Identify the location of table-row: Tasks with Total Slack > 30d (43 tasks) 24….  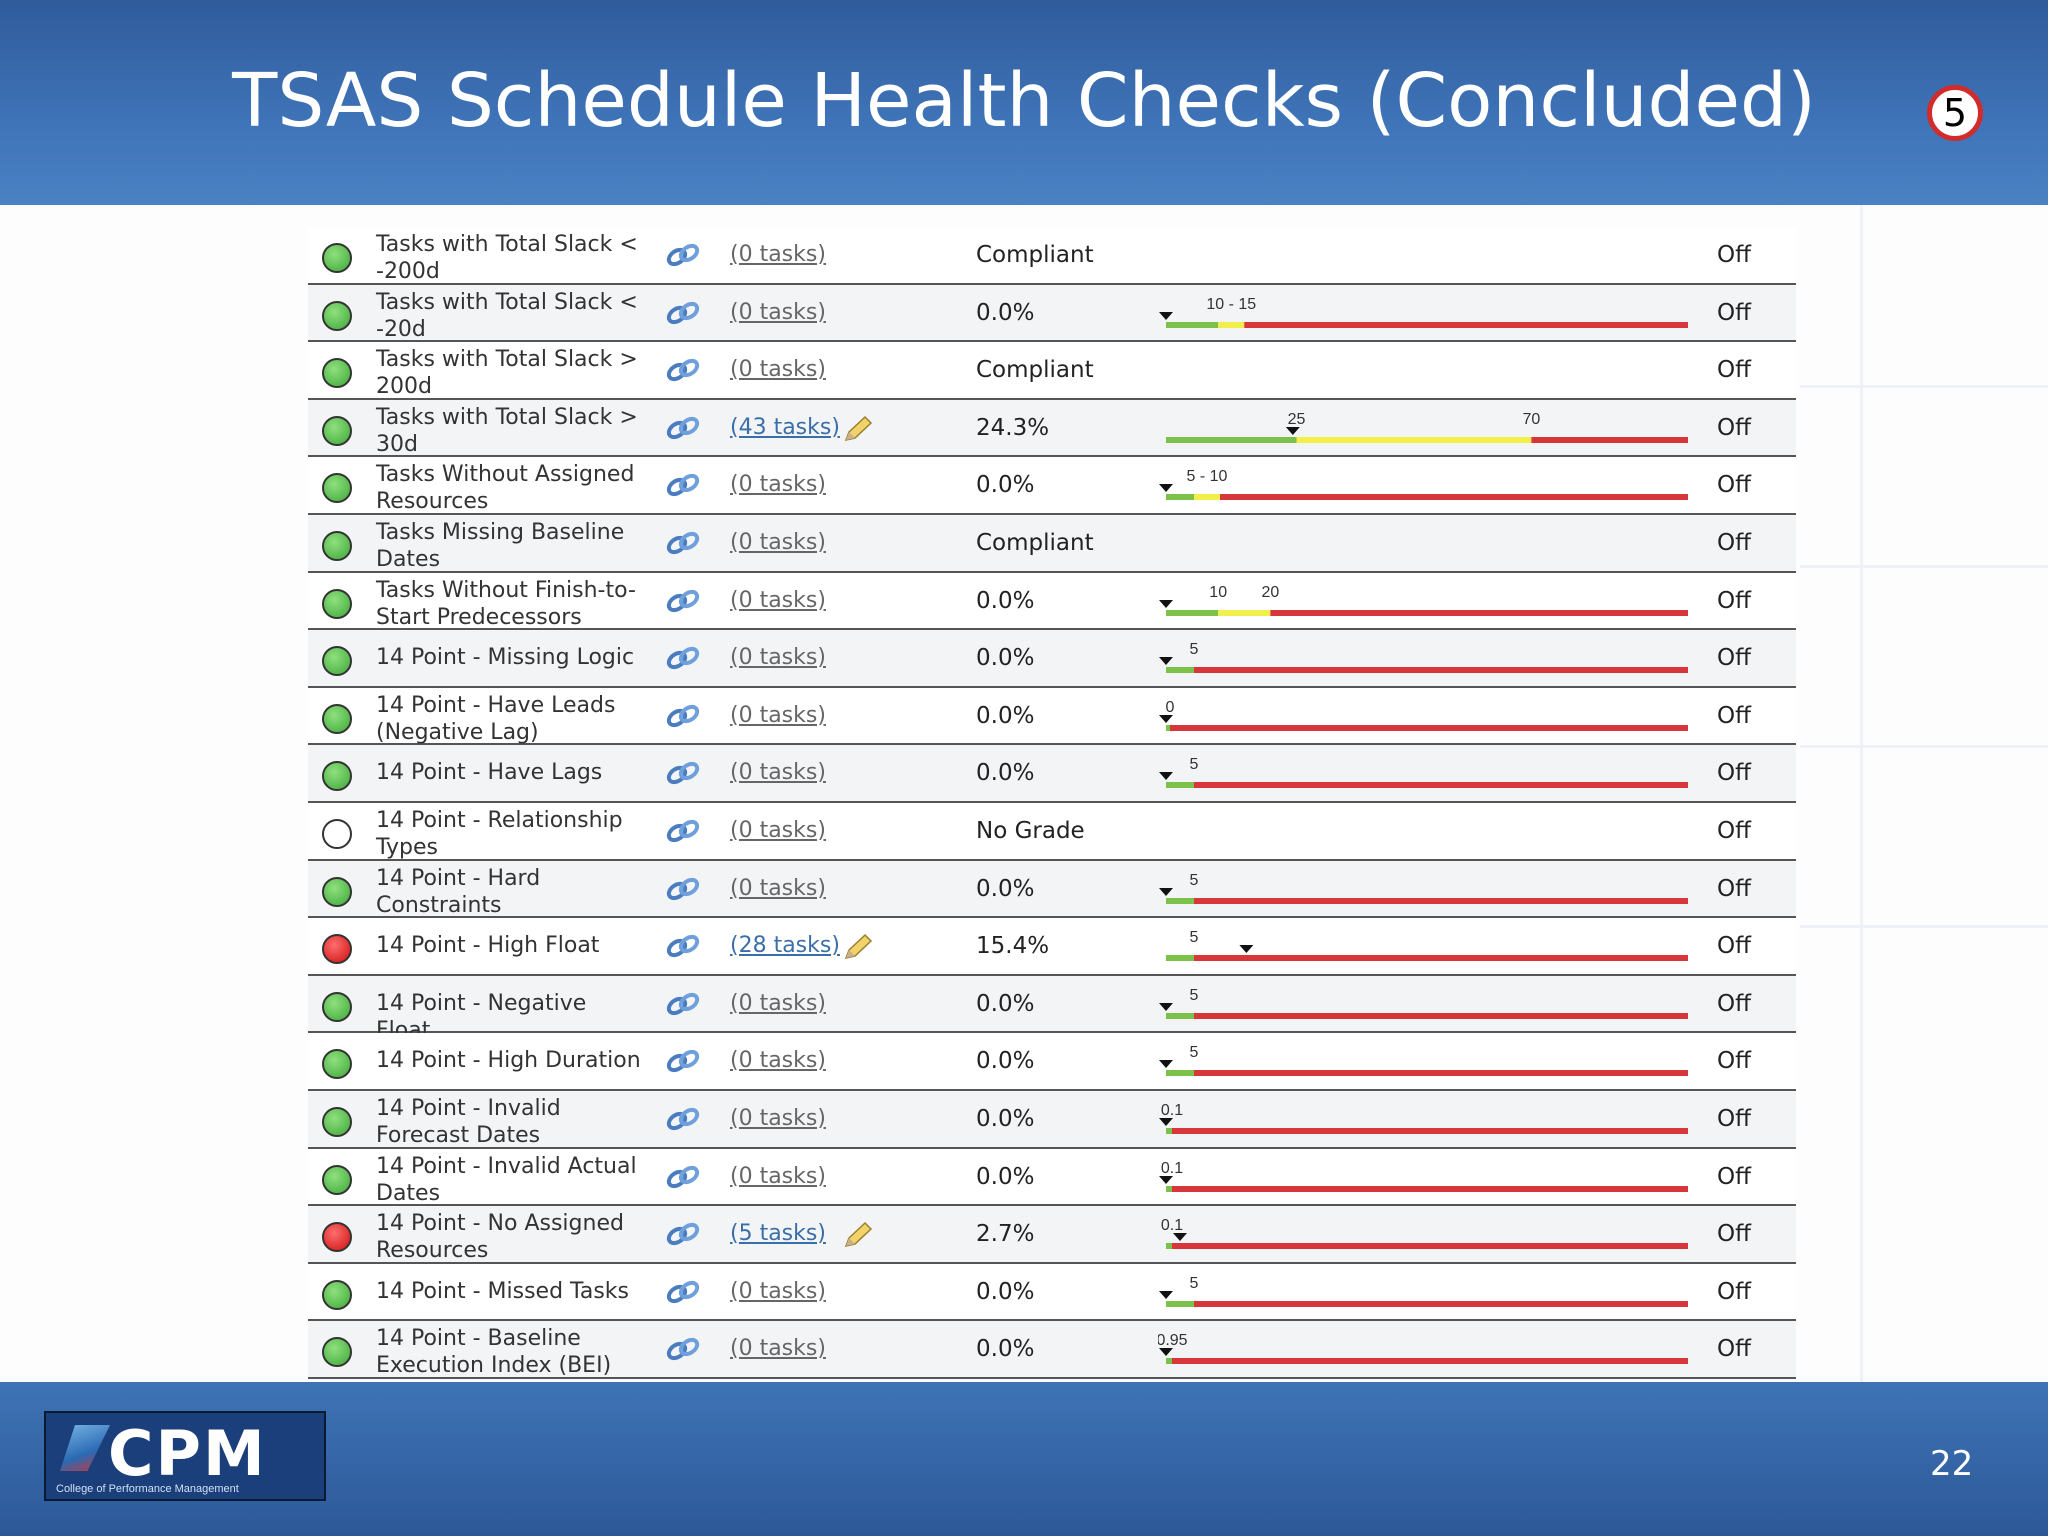
(1052, 428).